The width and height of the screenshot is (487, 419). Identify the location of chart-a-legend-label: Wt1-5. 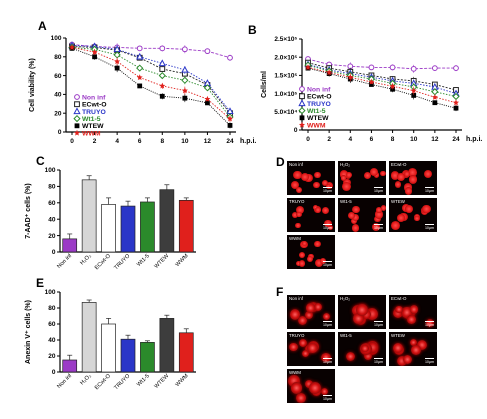
(91, 119).